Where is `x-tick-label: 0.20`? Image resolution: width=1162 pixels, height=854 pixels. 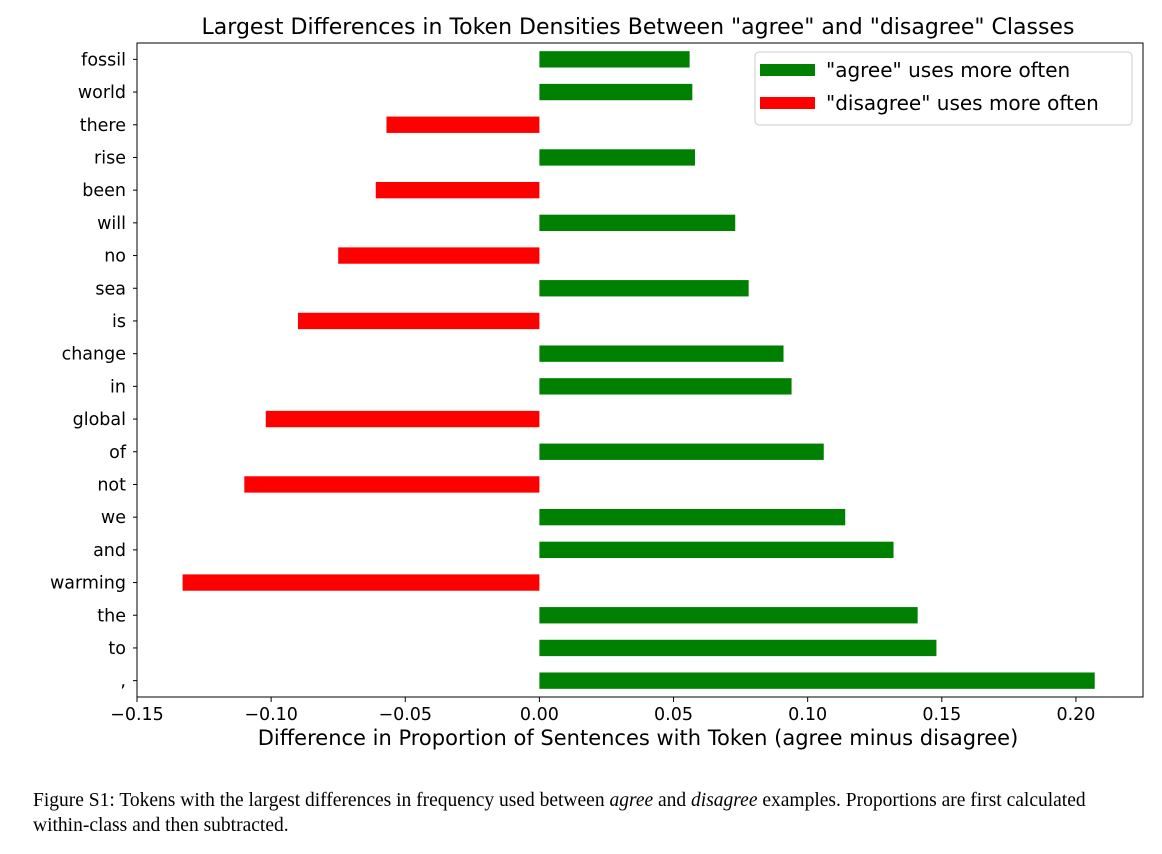
x-tick-label: 0.20 is located at coordinates (1075, 715).